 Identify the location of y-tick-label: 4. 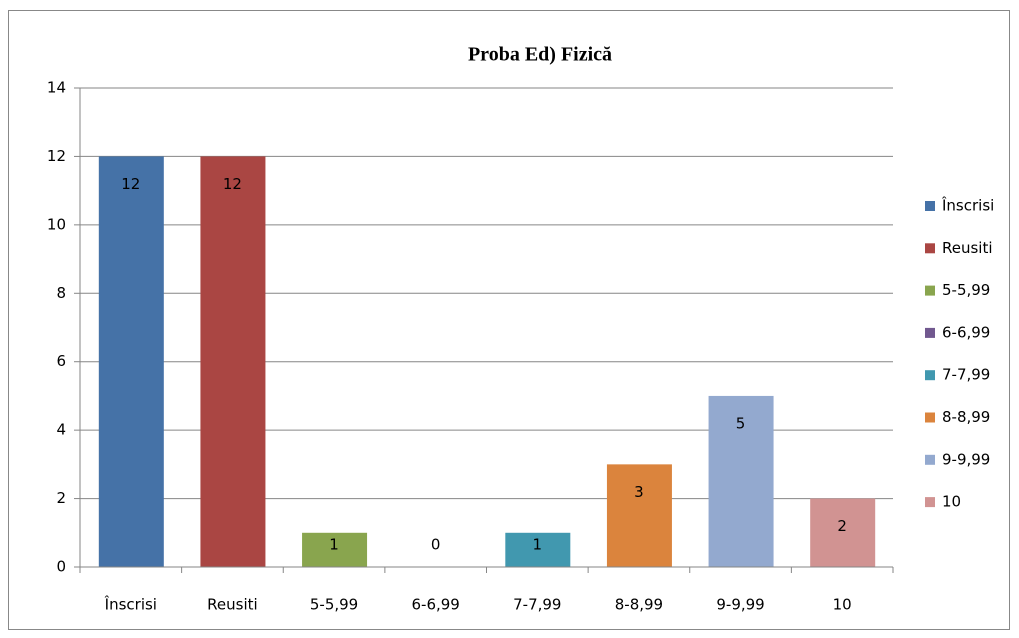
(61, 430).